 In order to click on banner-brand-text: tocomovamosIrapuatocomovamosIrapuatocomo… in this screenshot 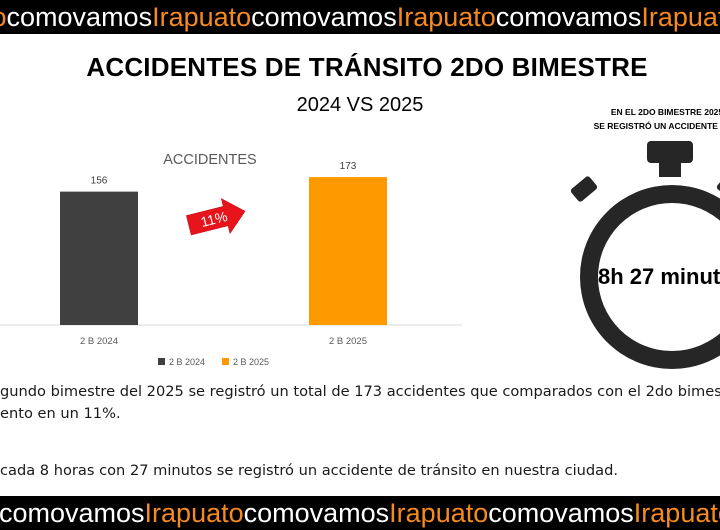, I will do `click(360, 17)`.